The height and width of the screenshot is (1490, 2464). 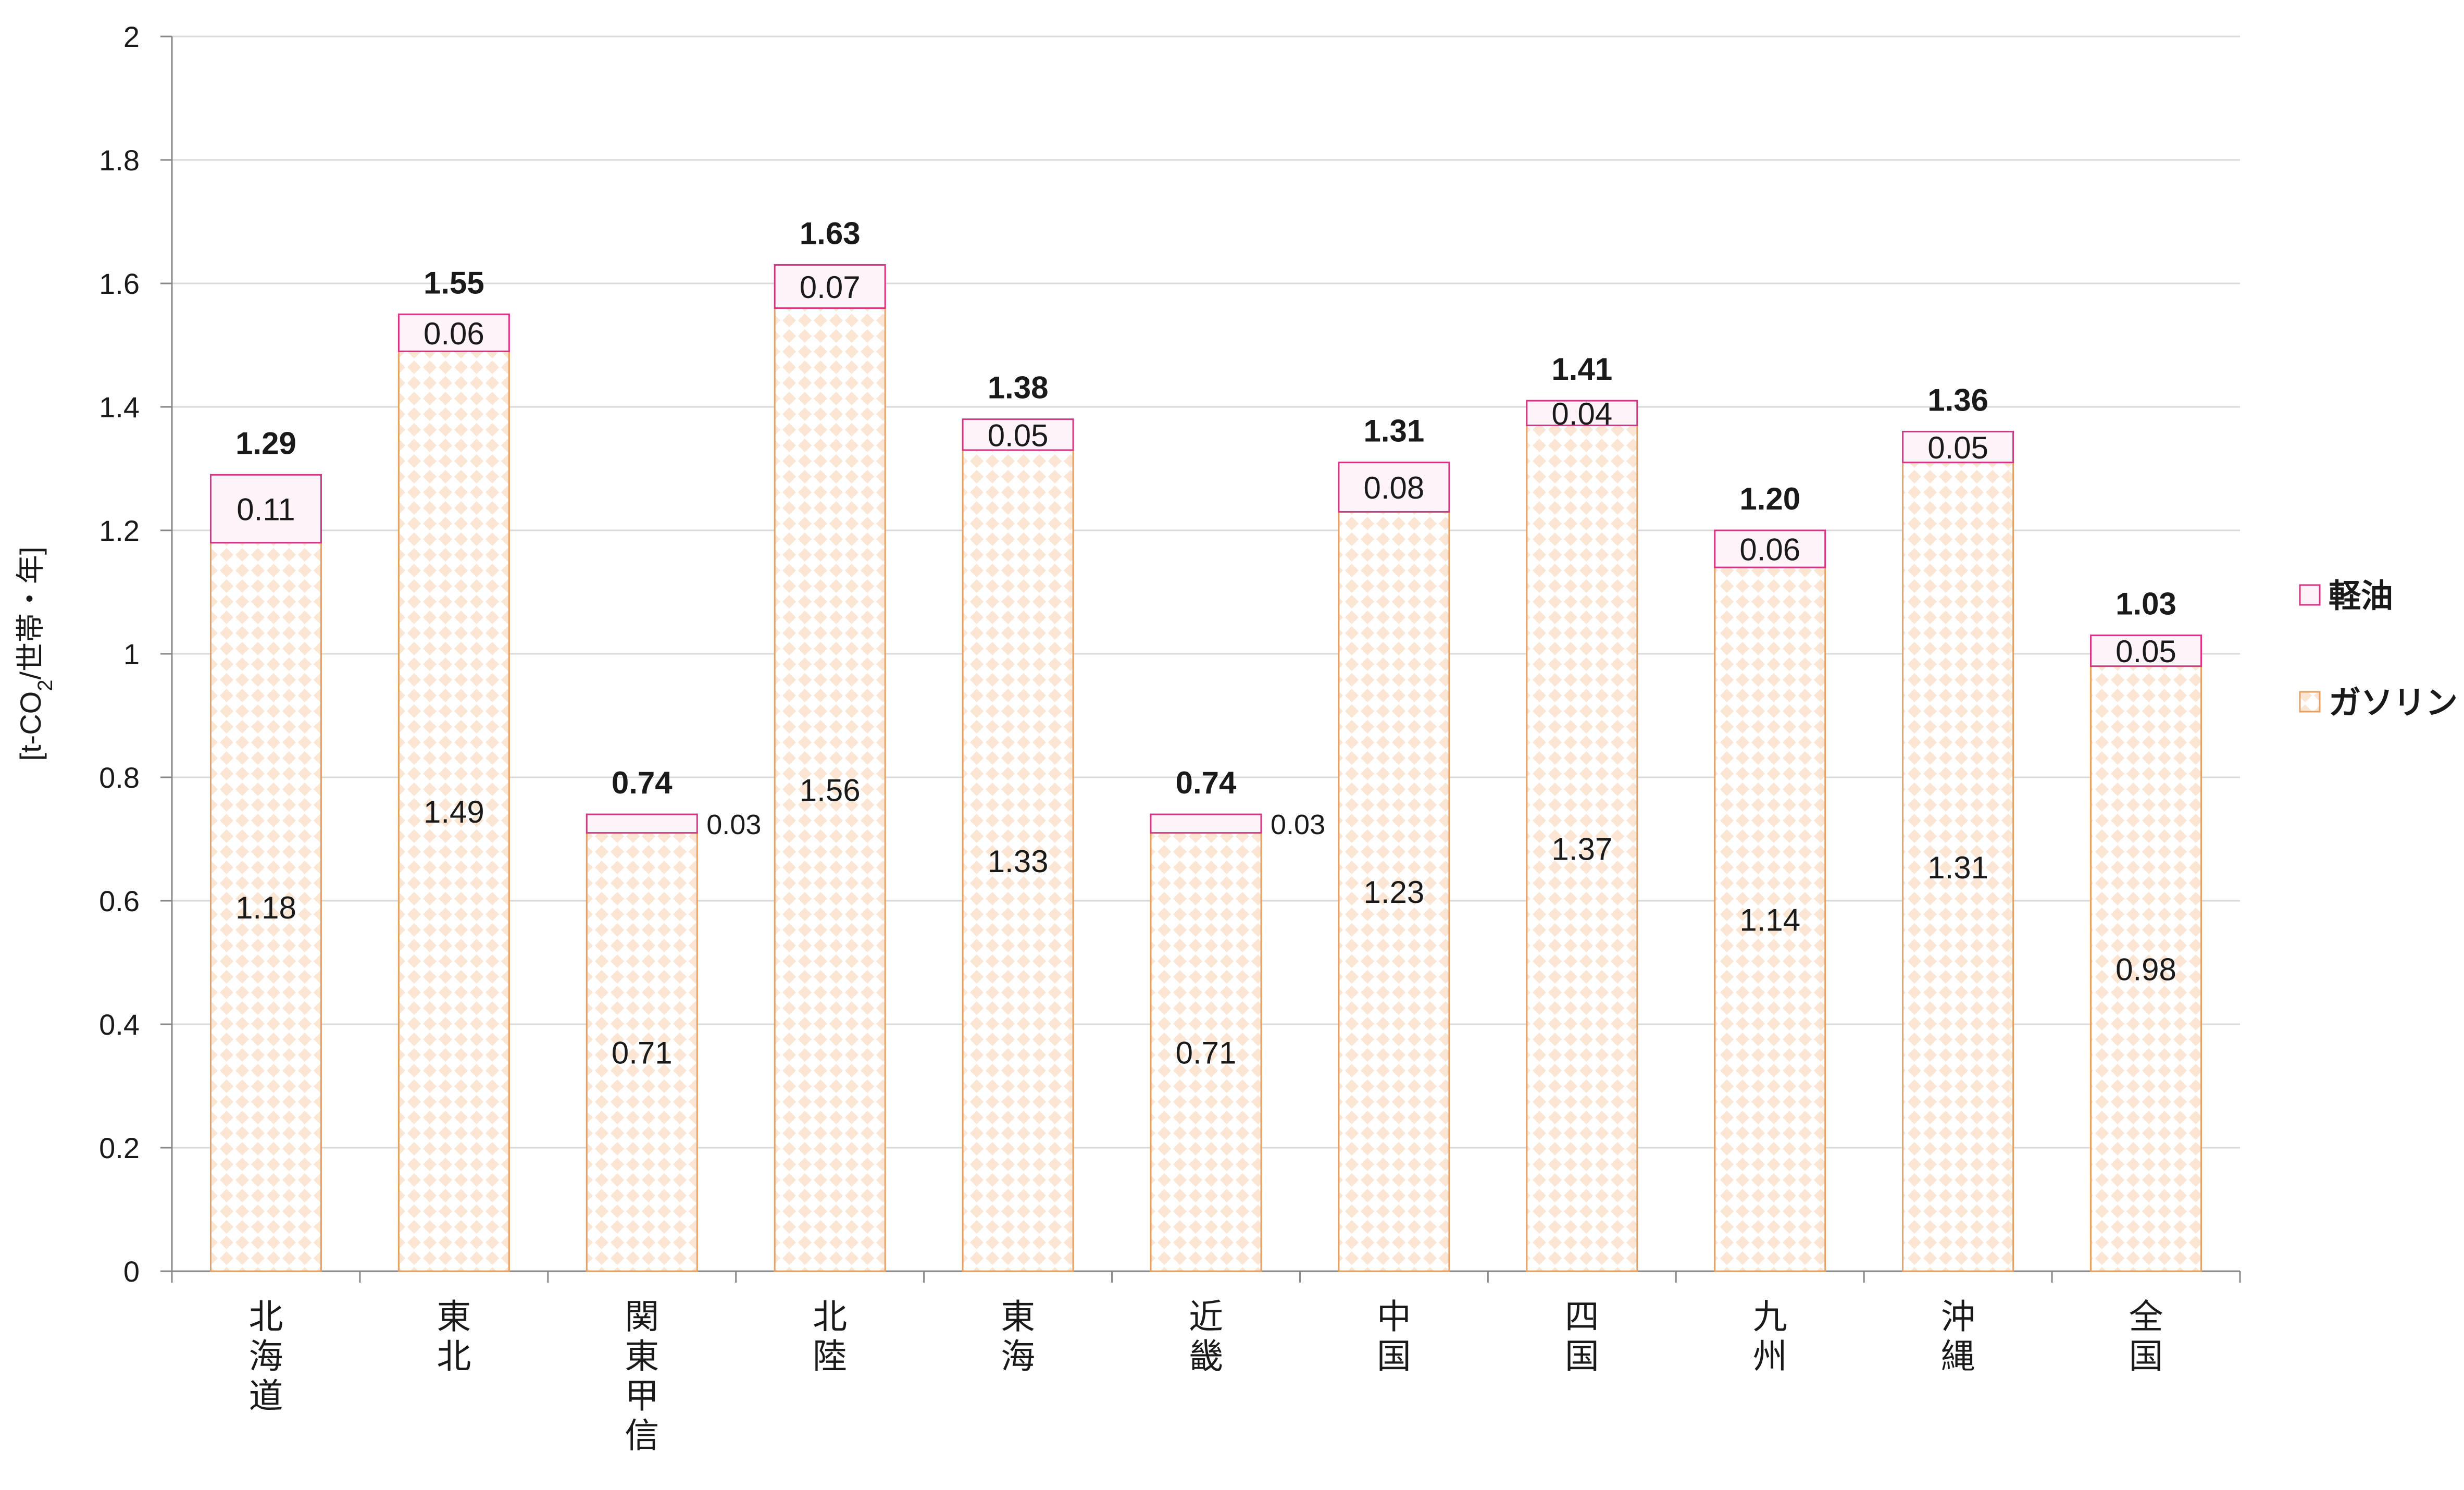 I want to click on x-category-label: 九州, so click(x=1770, y=1336).